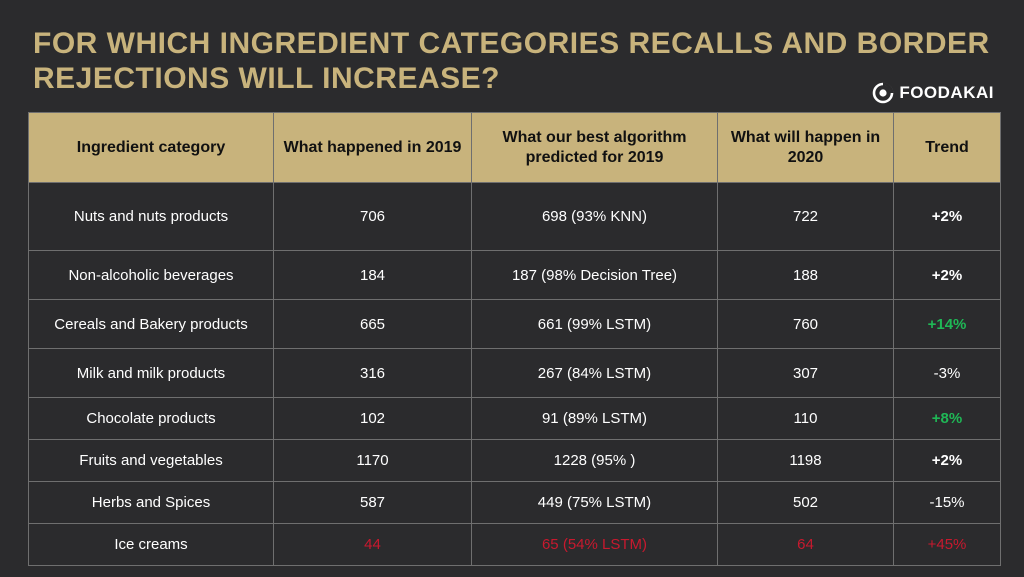 Image resolution: width=1024 pixels, height=577 pixels. What do you see at coordinates (151, 147) in the screenshot?
I see `column-header-category: Ingredient category` at bounding box center [151, 147].